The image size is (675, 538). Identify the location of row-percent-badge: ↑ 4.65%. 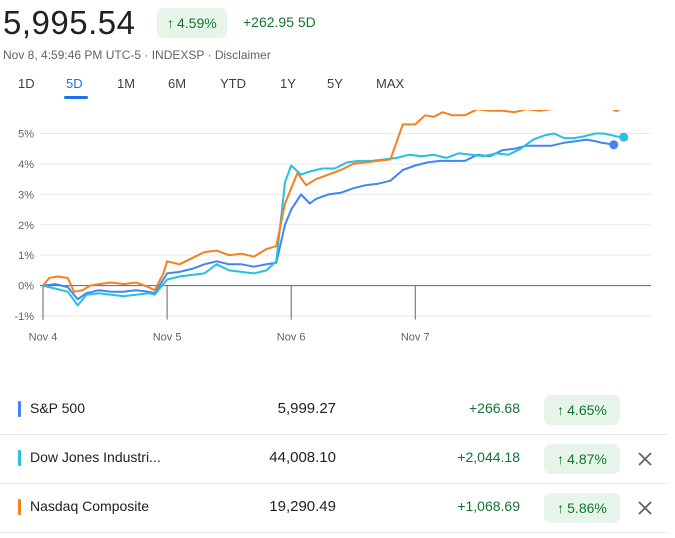
(582, 410).